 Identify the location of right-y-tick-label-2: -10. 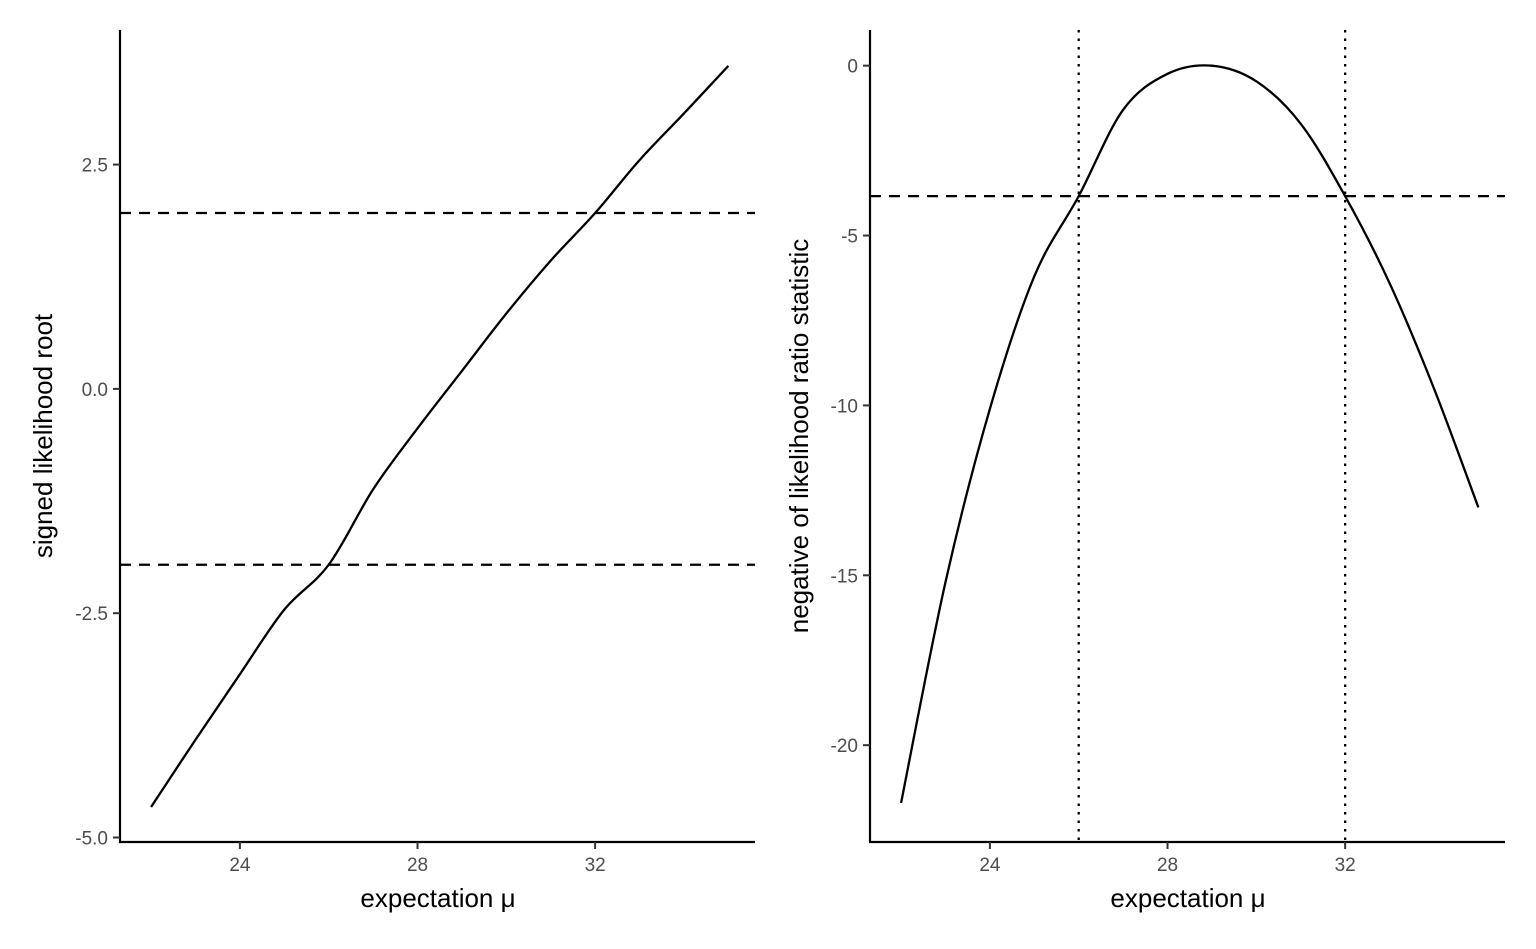
(844, 406).